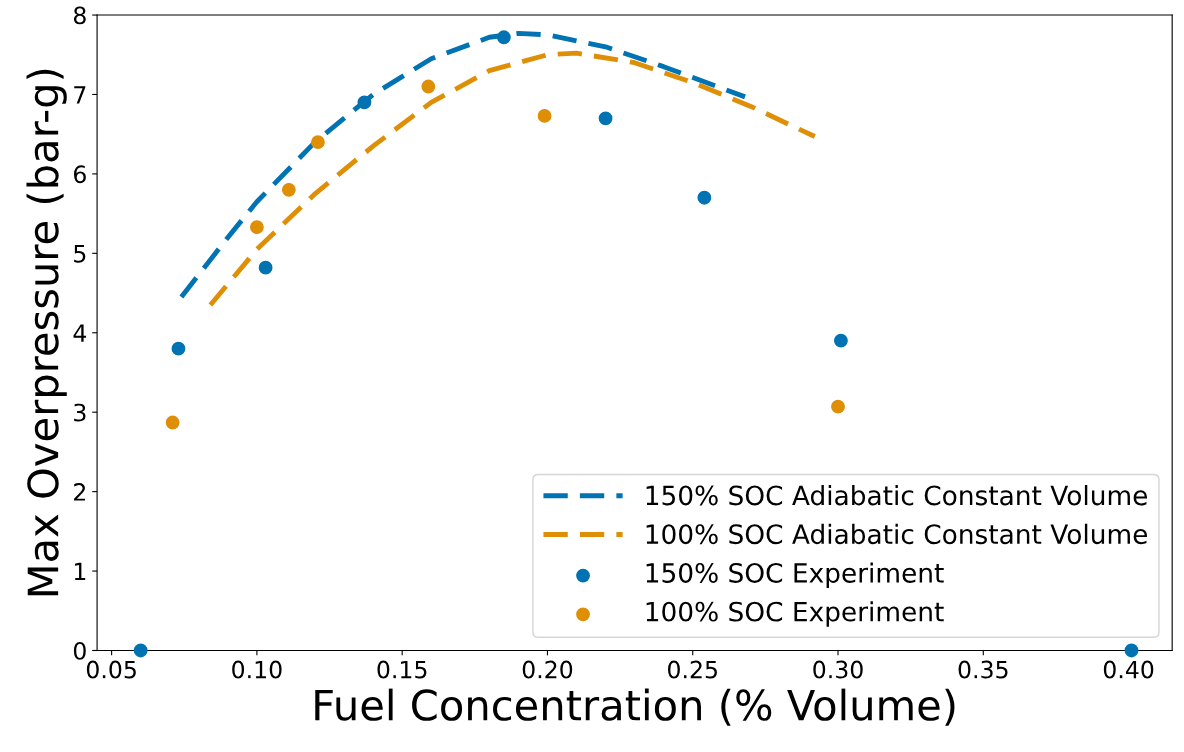 Image resolution: width=1184 pixels, height=752 pixels. Describe the element at coordinates (46, 332) in the screenshot. I see `y-axis-title: Max Overpressure (bar-g)` at that location.